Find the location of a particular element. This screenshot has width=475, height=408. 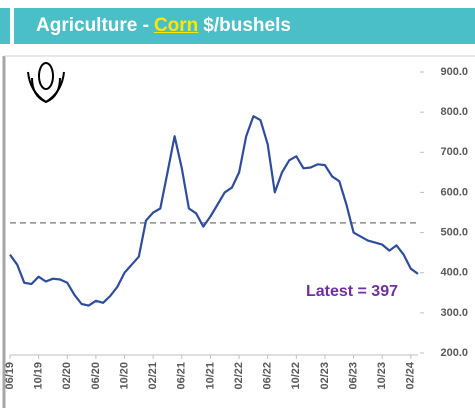

x-tick-label: 06/22 is located at coordinates (268, 376).